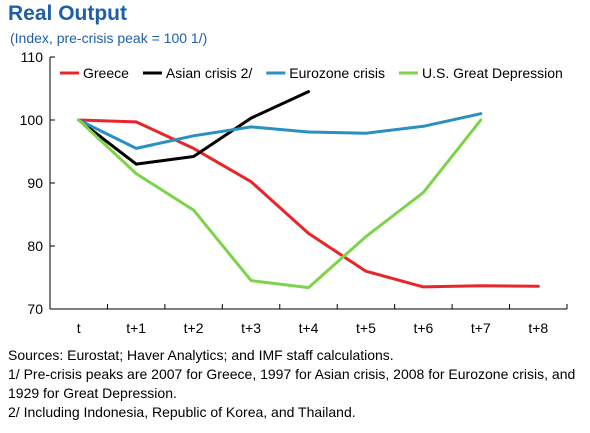 This screenshot has width=590, height=433. Describe the element at coordinates (194, 328) in the screenshot. I see `x-tick-label: t+2` at that location.